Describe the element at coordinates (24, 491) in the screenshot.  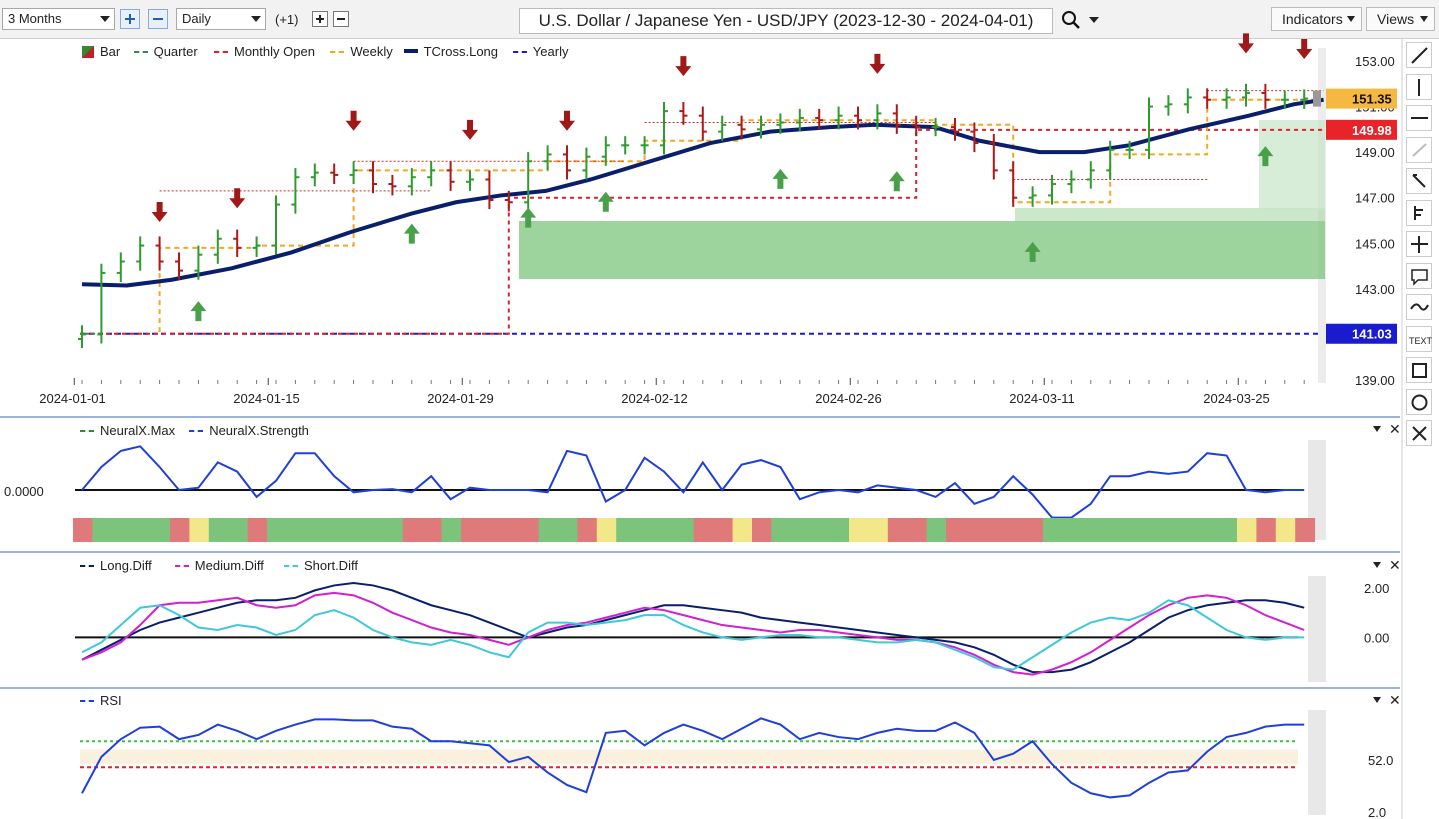
I see `neural-axis-value: 0.0000` at that location.